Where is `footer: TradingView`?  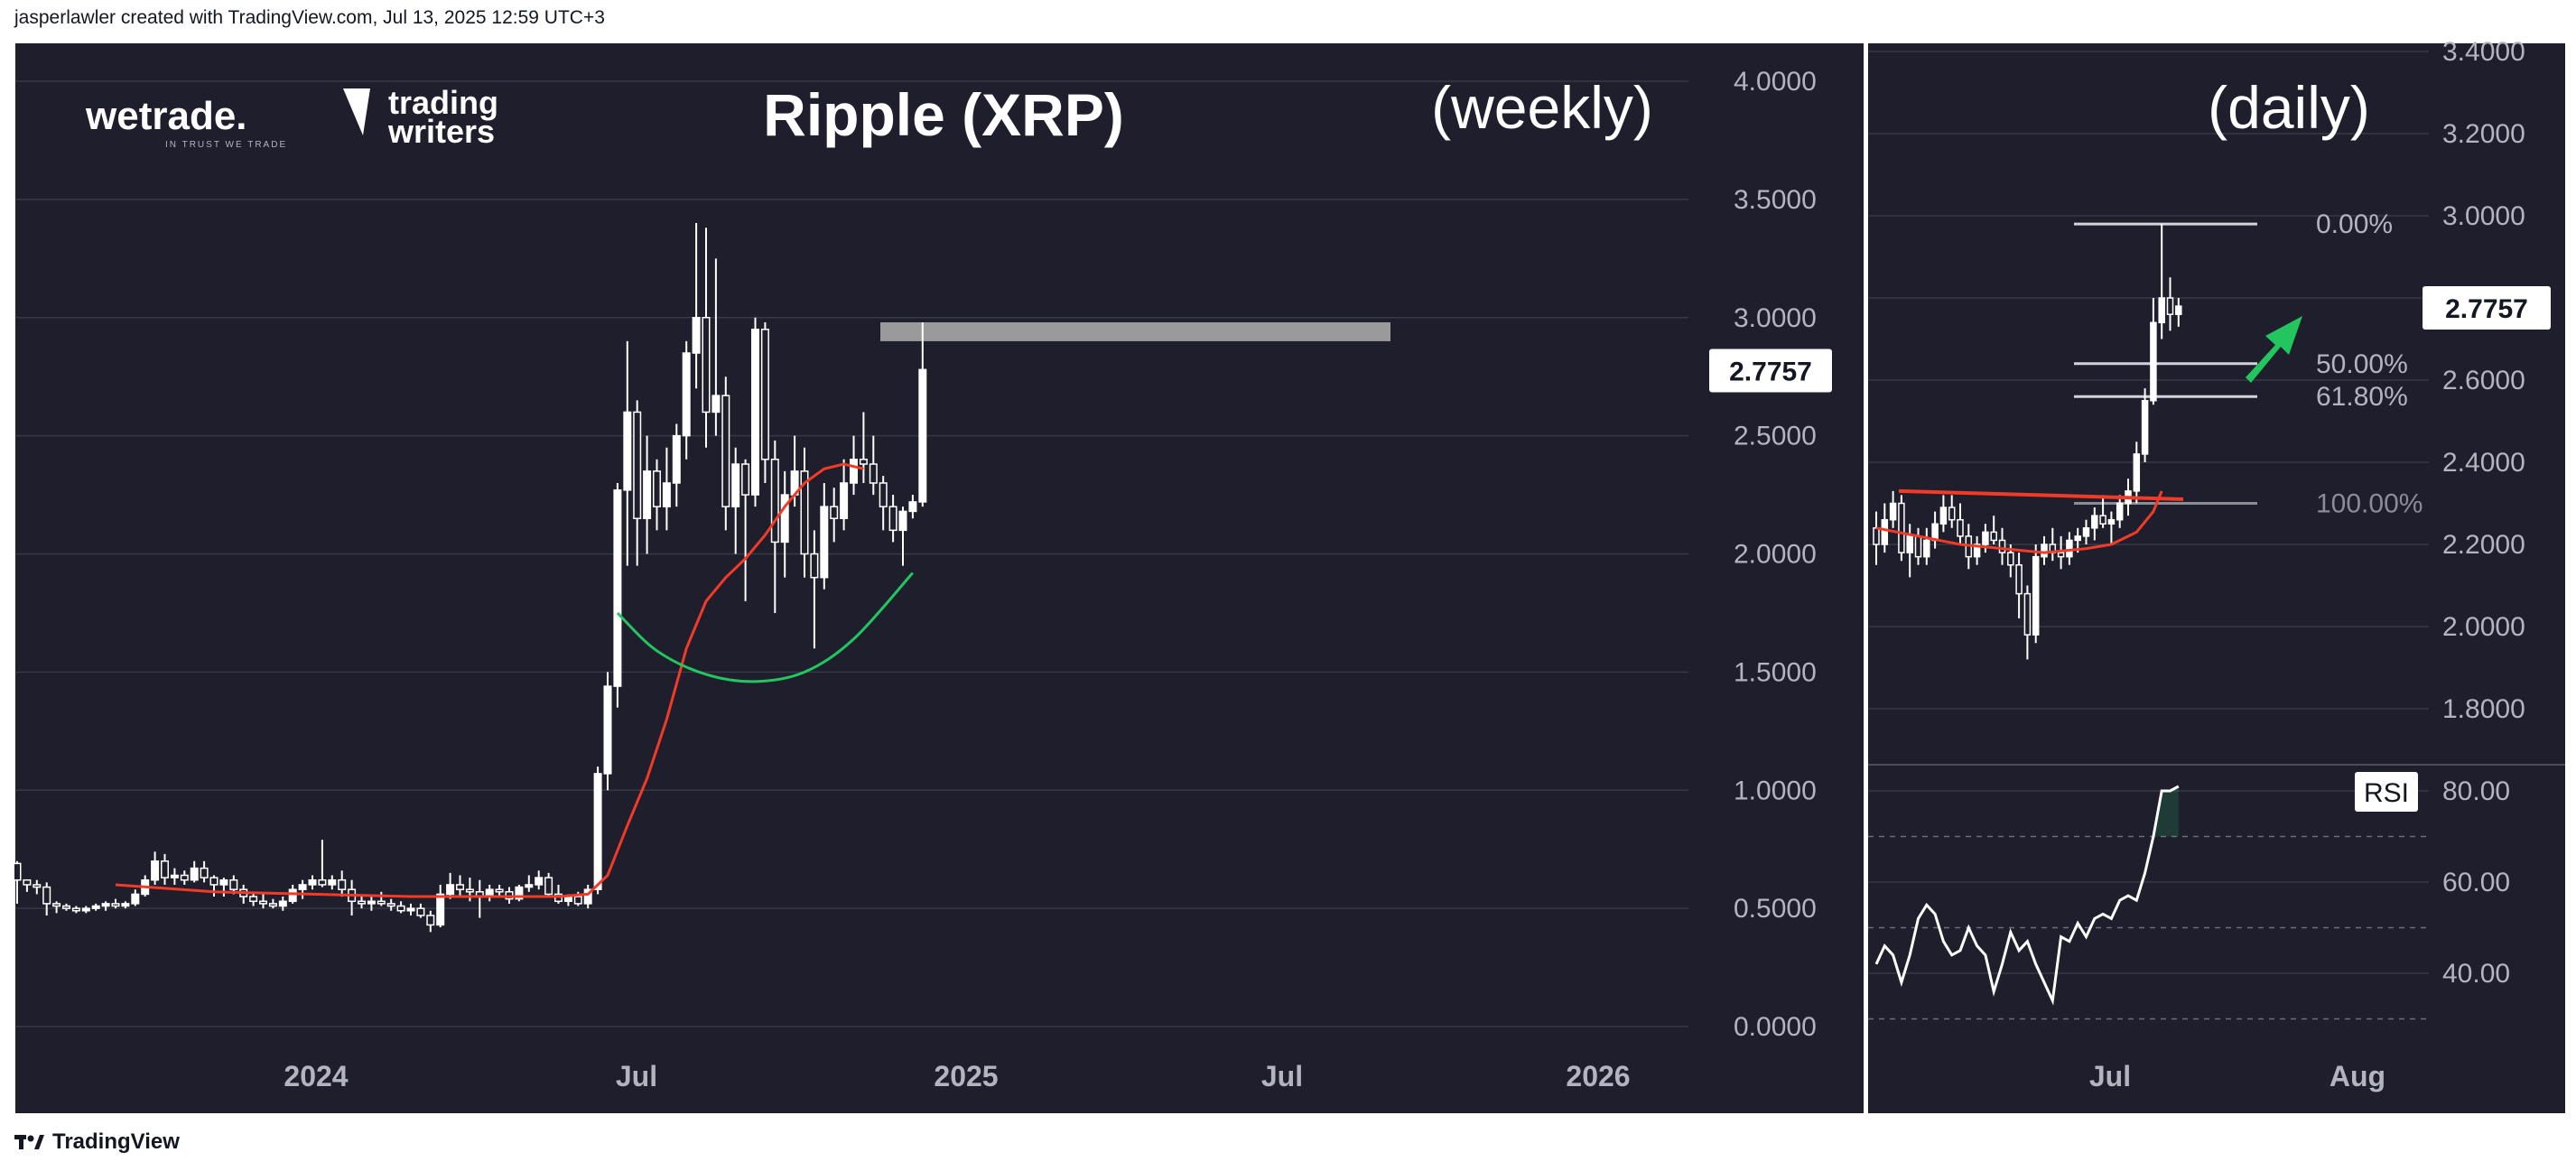
footer: TradingView is located at coordinates (97, 1142).